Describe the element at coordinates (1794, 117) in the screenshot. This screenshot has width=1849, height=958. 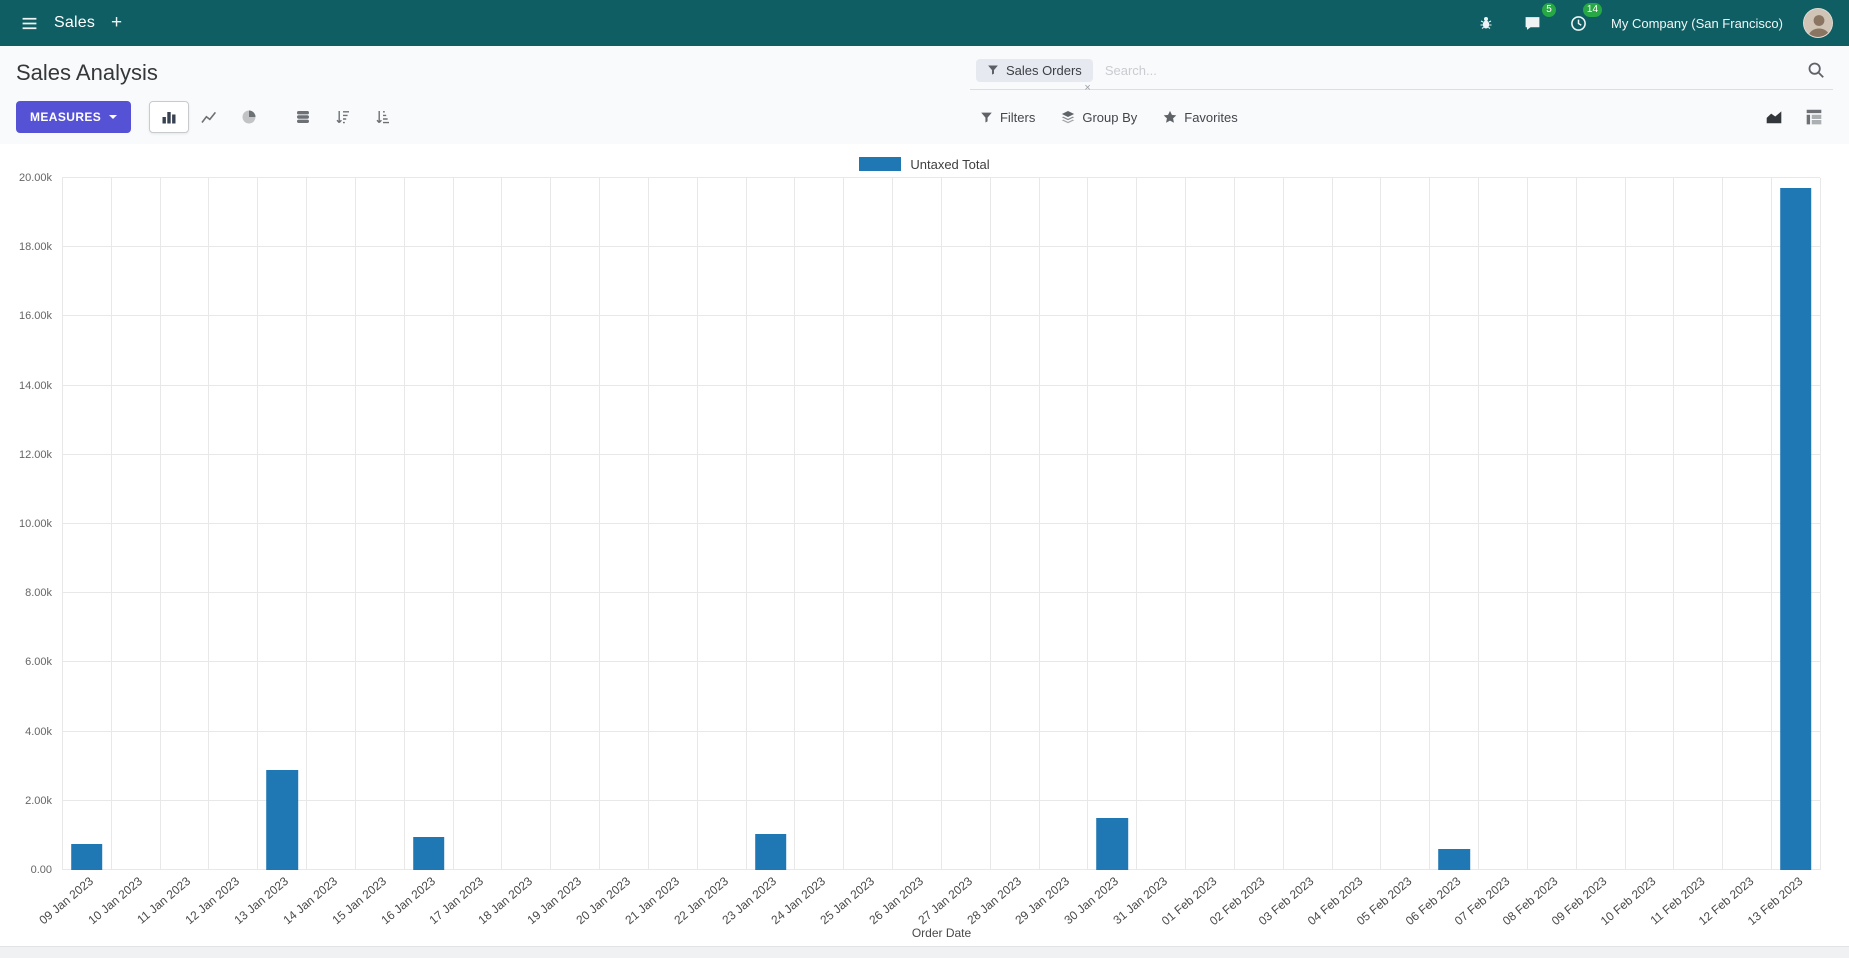
I see `view-switcher` at that location.